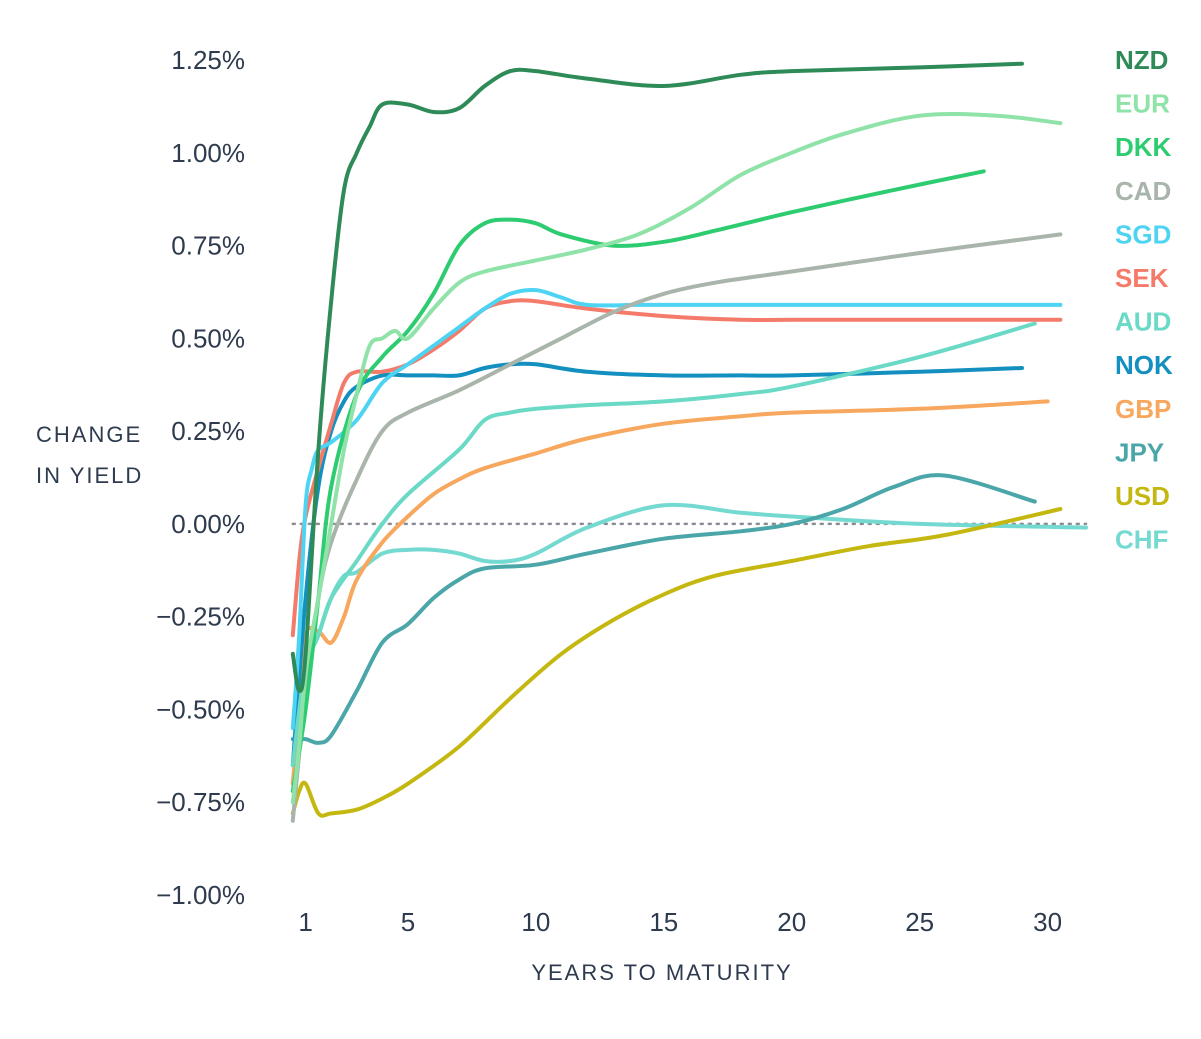 The image size is (1201, 1039). What do you see at coordinates (535, 922) in the screenshot?
I see `x-tick-label: 10` at bounding box center [535, 922].